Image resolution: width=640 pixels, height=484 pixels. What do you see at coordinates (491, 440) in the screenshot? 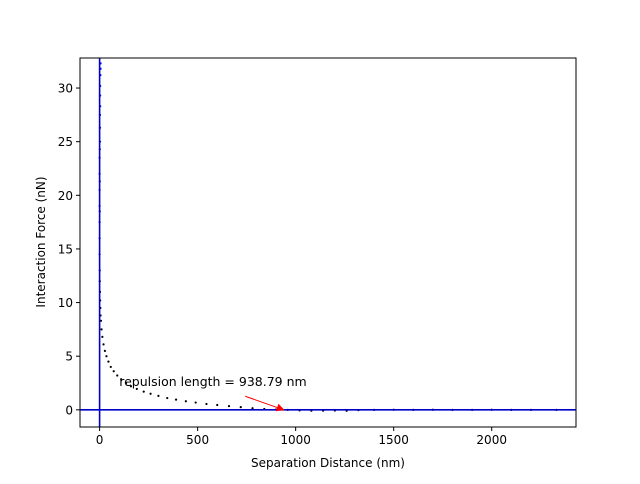
I see `x-tick-label: 2000` at bounding box center [491, 440].